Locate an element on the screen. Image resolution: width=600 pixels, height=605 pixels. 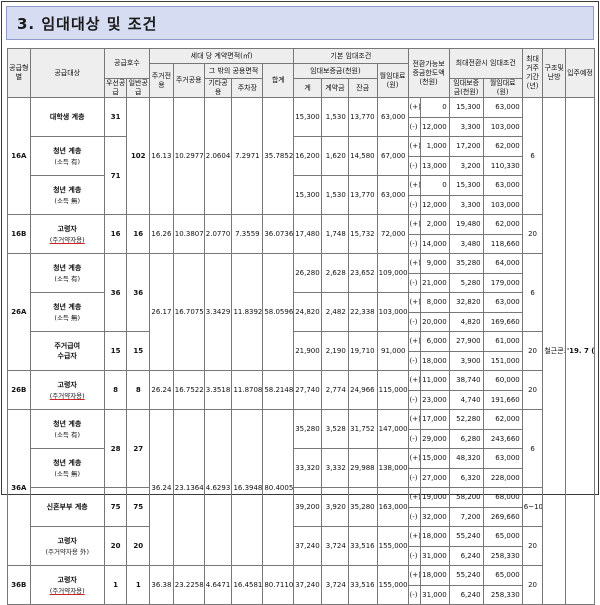
monthly-rent-cell: 155,000 is located at coordinates (392, 546).